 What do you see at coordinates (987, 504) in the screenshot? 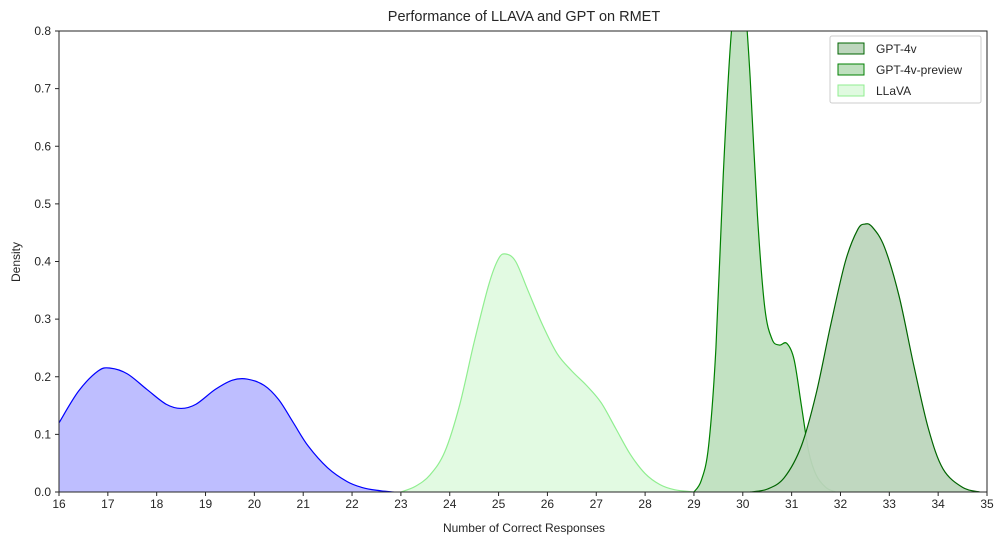
I see `x-tick-label: 35` at bounding box center [987, 504].